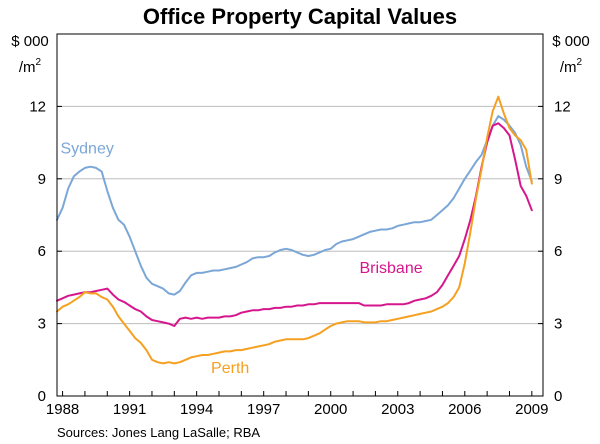 This screenshot has height=444, width=600. I want to click on y-axis-left-unit: $ 000, so click(30, 41).